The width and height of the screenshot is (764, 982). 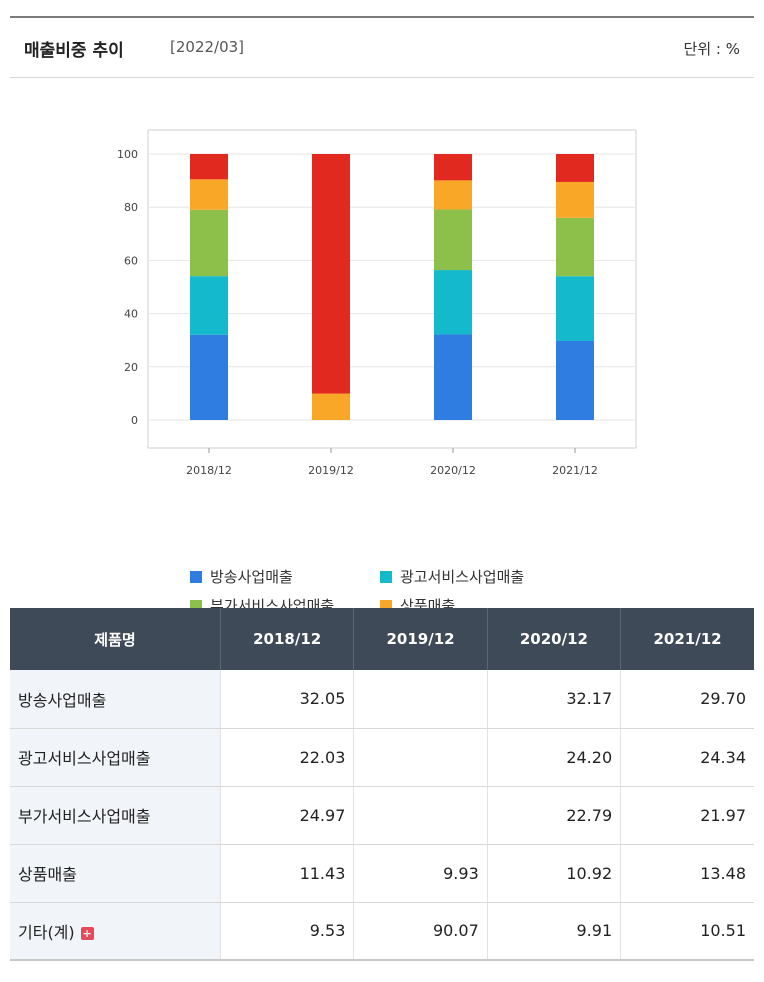 I want to click on table-row: 상품매출 11.43 9.93 10.92 13.48, so click(x=382, y=873).